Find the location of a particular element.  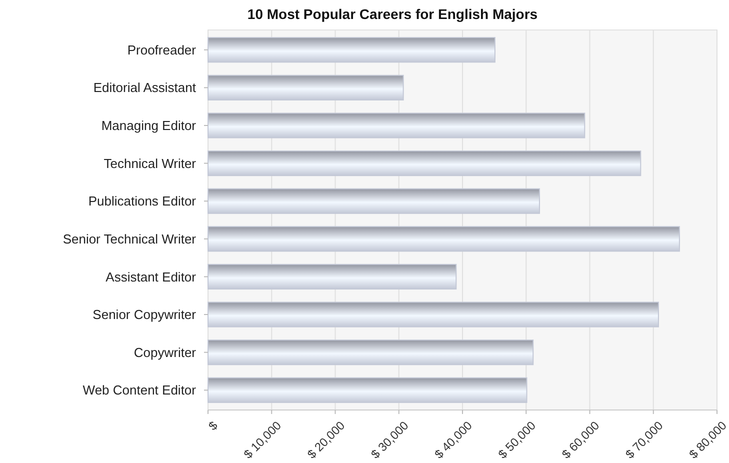

y-tick-label: Senior Copywriter is located at coordinates (144, 314).